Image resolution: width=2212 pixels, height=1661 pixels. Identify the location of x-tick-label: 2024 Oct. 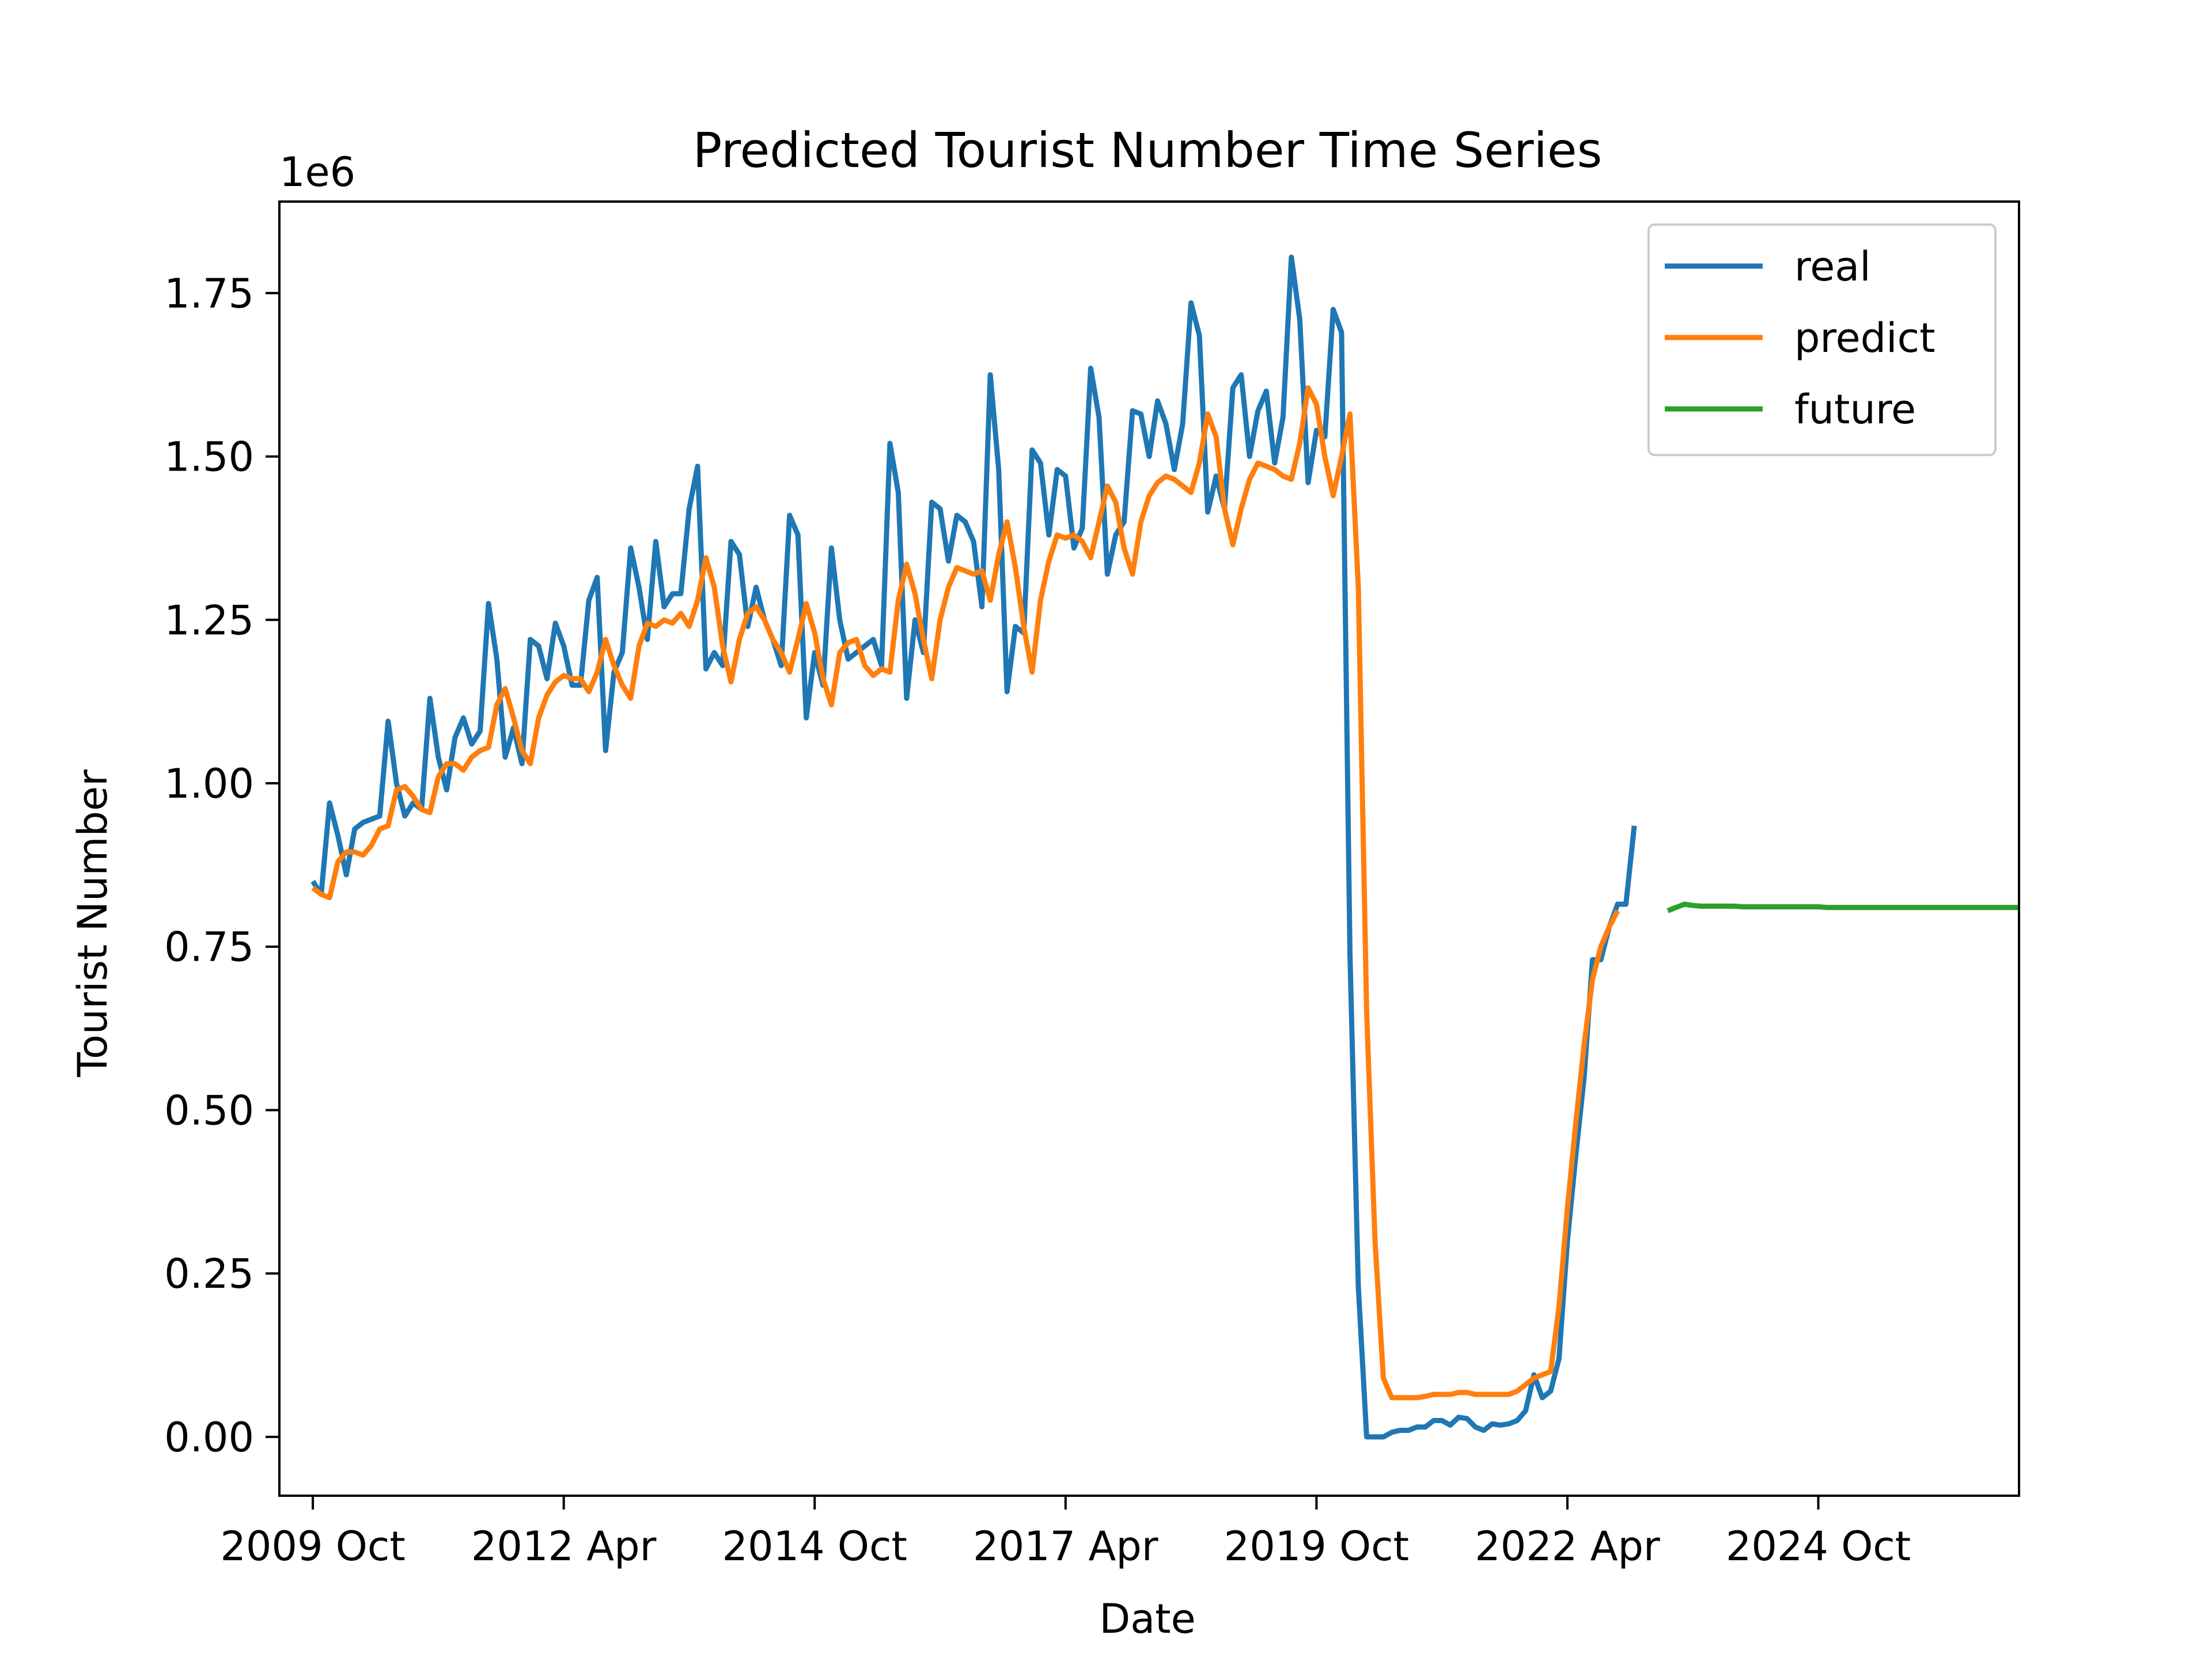
(1818, 1546).